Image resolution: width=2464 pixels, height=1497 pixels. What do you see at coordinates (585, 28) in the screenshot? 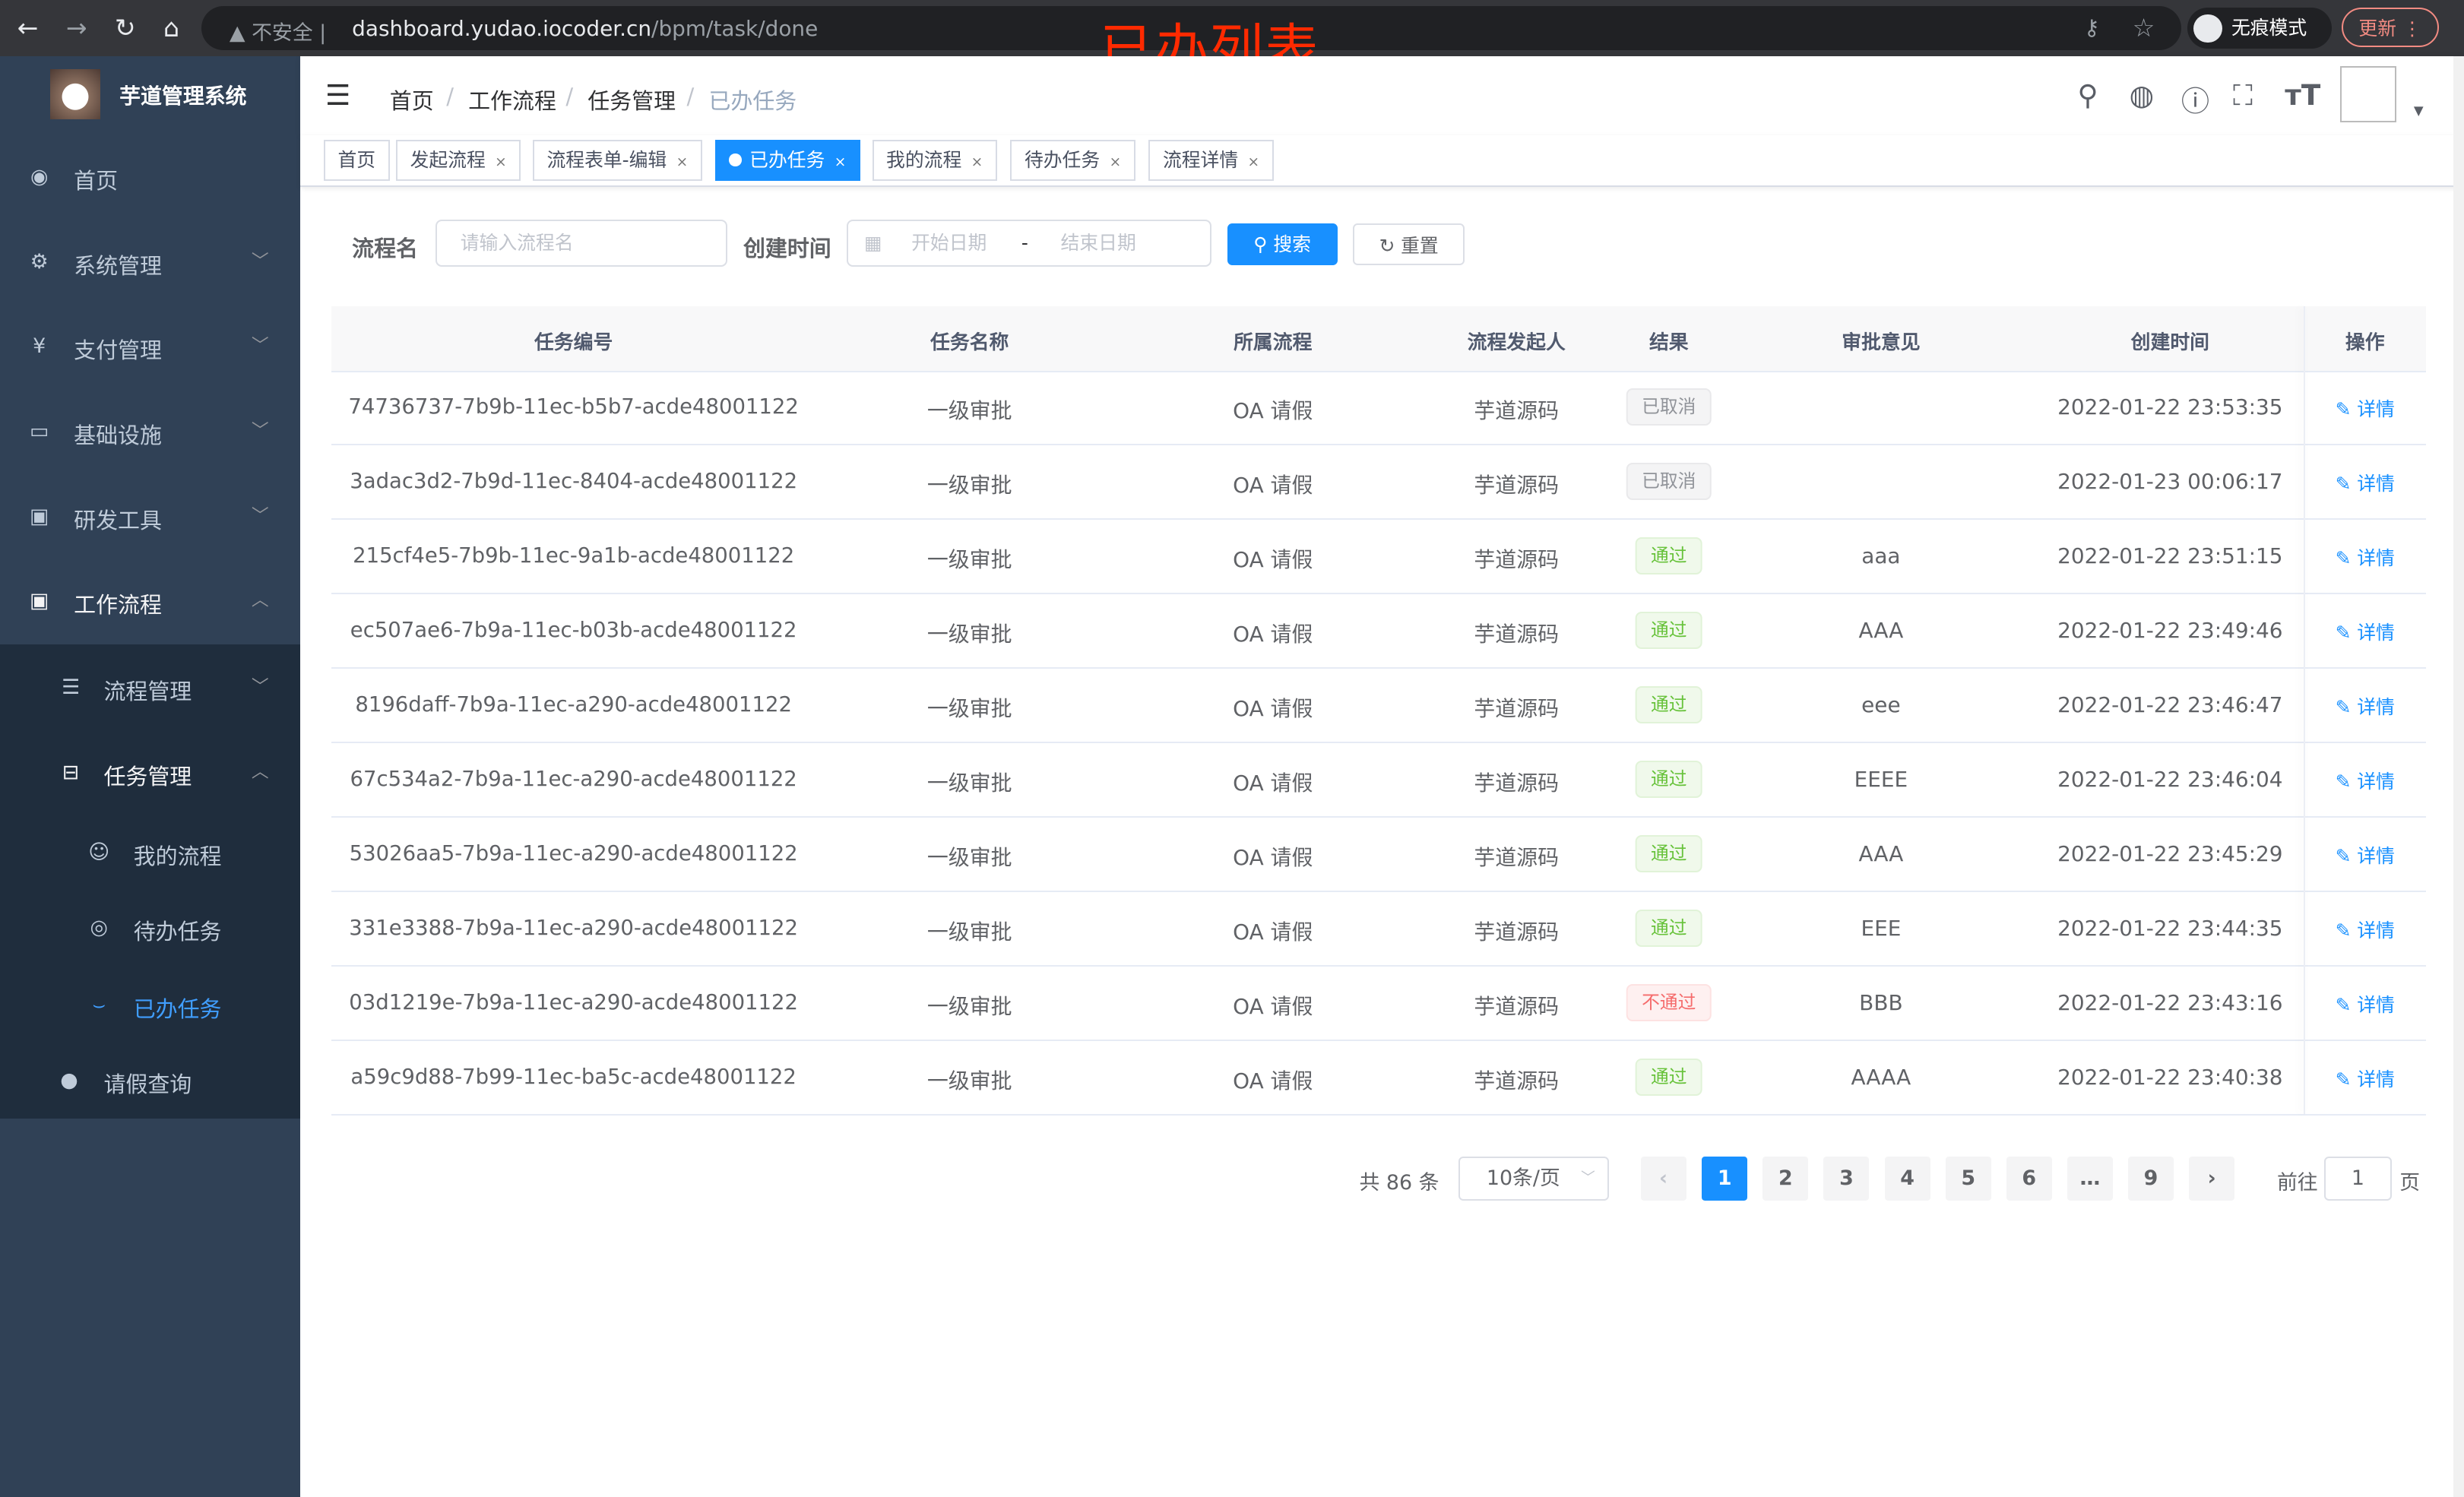
I see `url-text: dashboard.yudao.iocoder.cn/bpm/task/done` at bounding box center [585, 28].